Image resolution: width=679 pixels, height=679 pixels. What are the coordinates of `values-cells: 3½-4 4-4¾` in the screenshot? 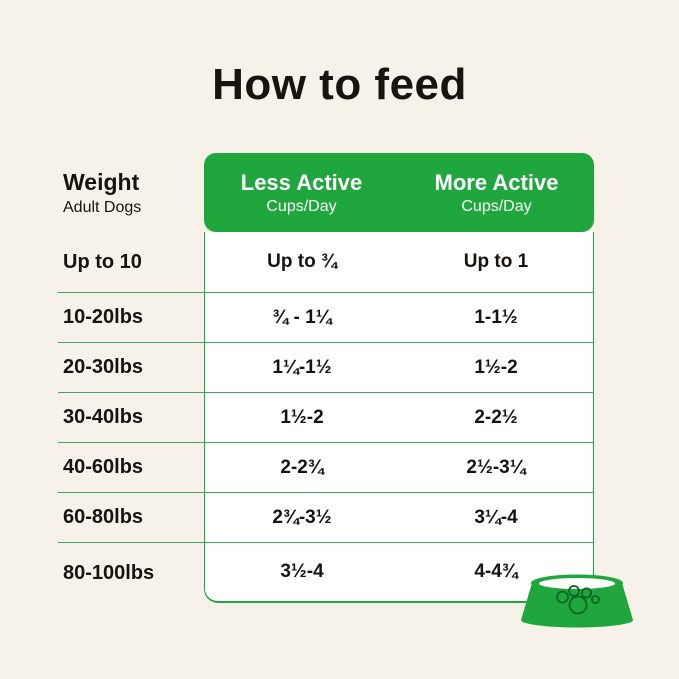 It's located at (399, 573).